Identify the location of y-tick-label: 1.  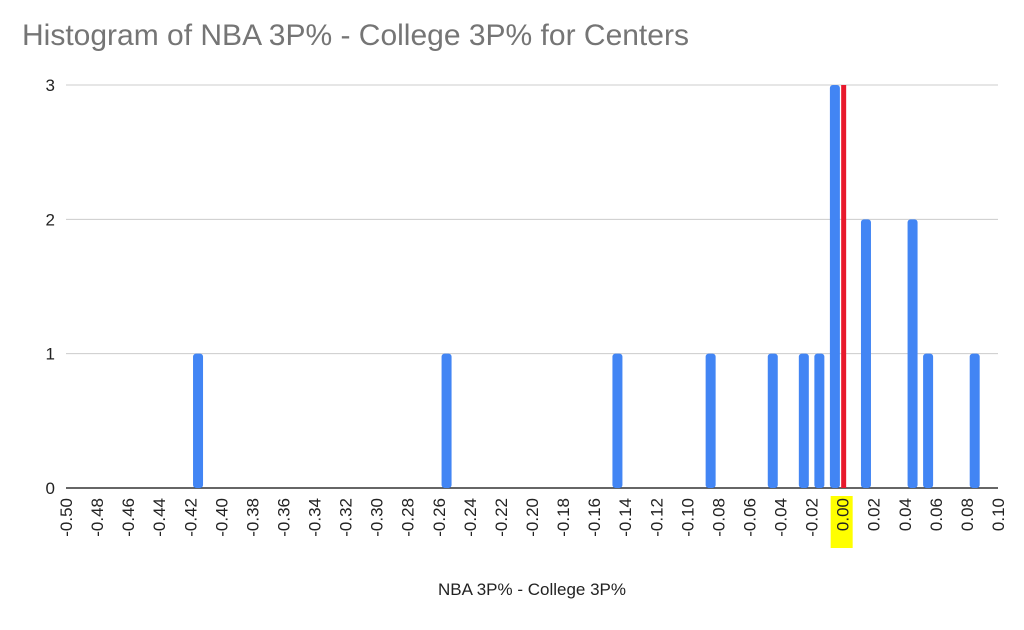
(50, 354).